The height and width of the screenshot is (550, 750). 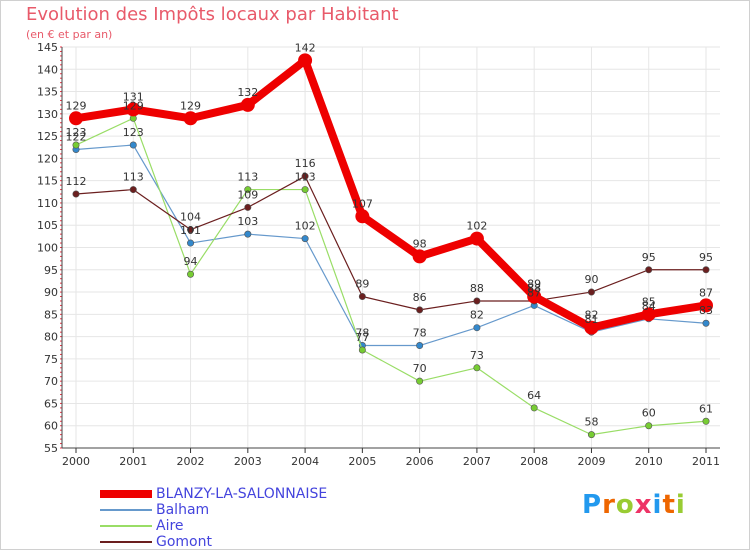 I want to click on data-label: 101, so click(x=190, y=230).